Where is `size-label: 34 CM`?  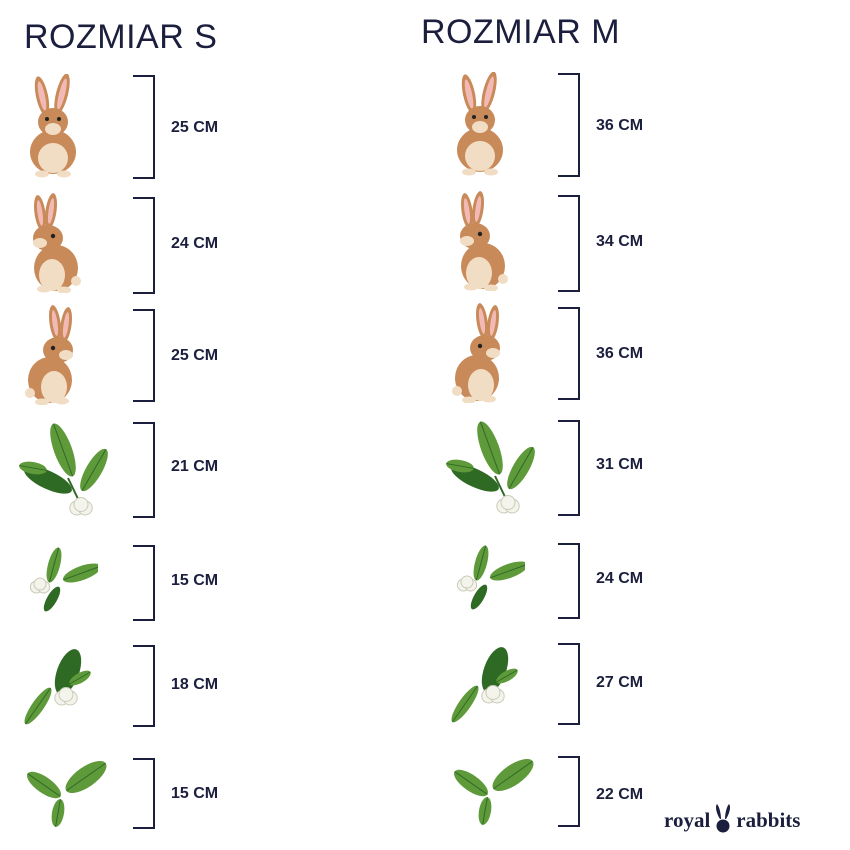
size-label: 34 CM is located at coordinates (620, 241).